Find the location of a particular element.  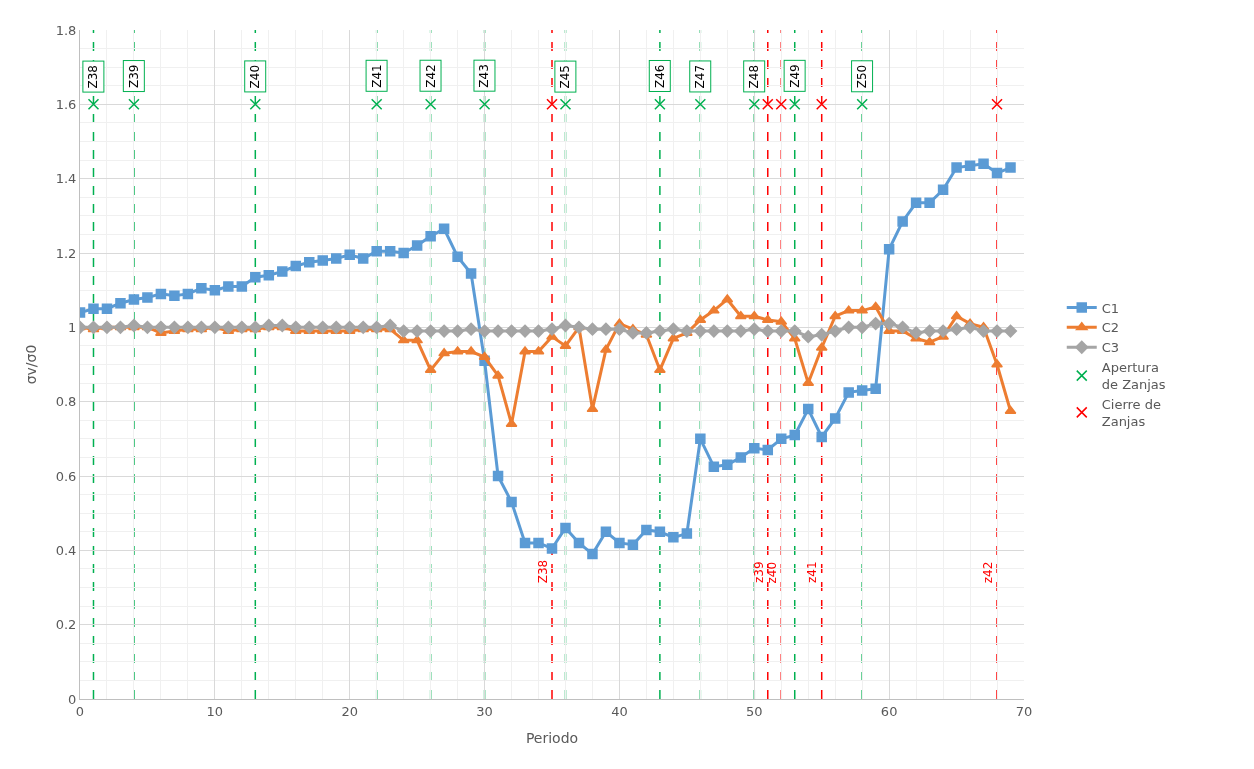

y-axis-title: σv/σ0 is located at coordinates (31, 364).